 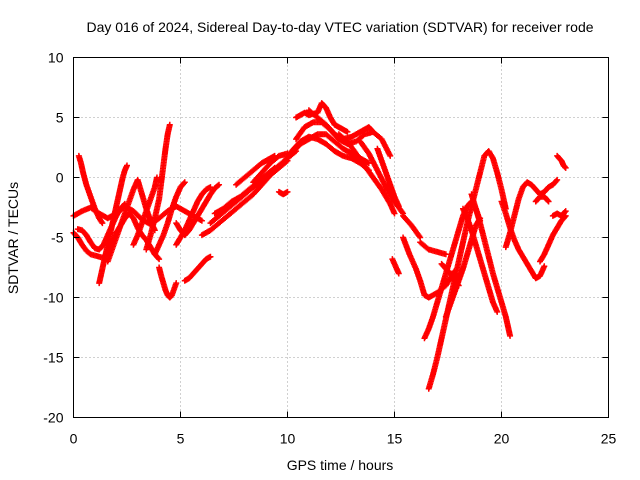 What do you see at coordinates (60, 118) in the screenshot?
I see `y-tick-label: 5` at bounding box center [60, 118].